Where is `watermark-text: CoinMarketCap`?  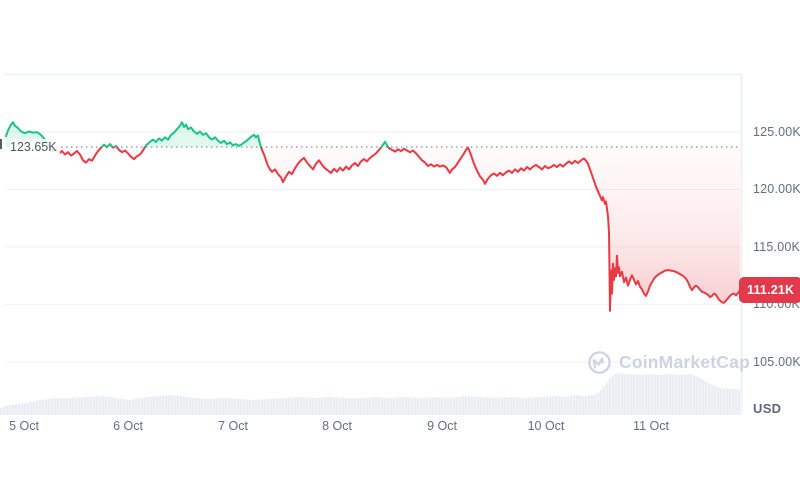 watermark-text: CoinMarketCap is located at coordinates (684, 362).